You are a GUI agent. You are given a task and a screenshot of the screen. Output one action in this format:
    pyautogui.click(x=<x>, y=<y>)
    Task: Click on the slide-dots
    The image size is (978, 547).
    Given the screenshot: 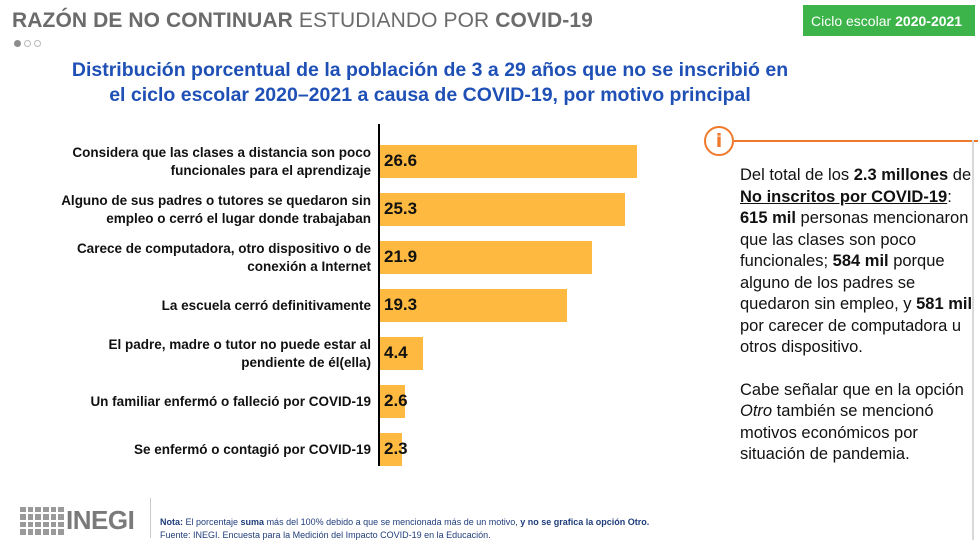 What is the action you would take?
    pyautogui.click(x=27, y=43)
    